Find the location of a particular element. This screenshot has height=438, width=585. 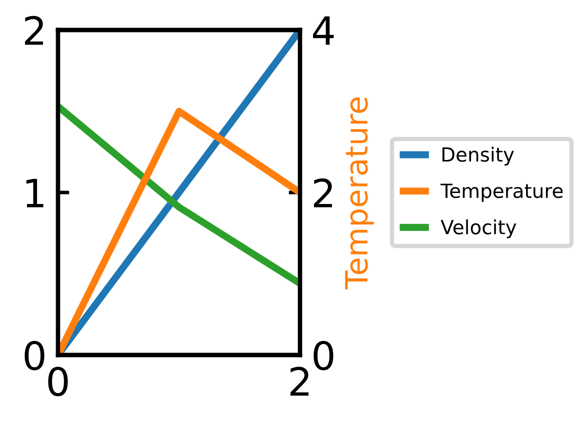

y-tick-label: 1 is located at coordinates (35, 193).